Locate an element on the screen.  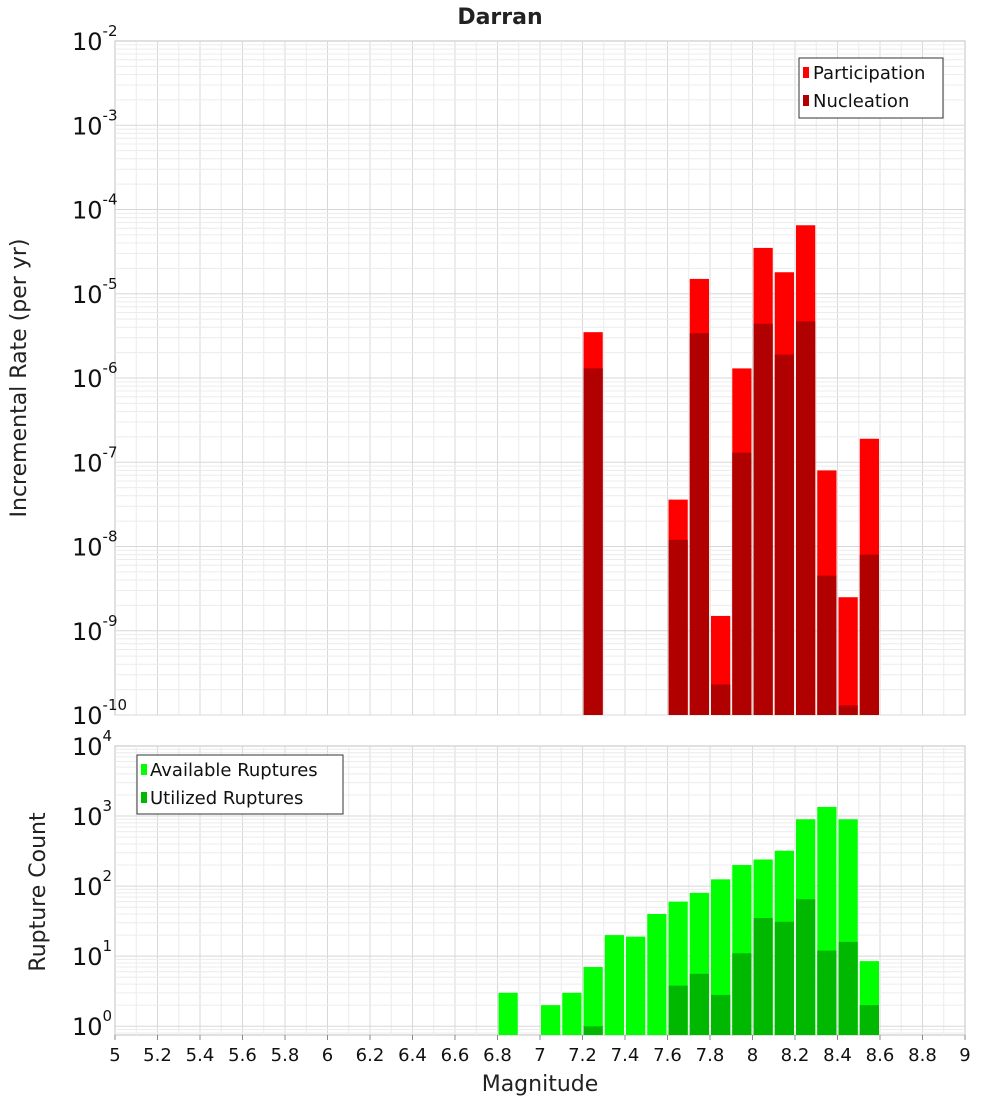
utilized-legend-swatch is located at coordinates (144, 797).